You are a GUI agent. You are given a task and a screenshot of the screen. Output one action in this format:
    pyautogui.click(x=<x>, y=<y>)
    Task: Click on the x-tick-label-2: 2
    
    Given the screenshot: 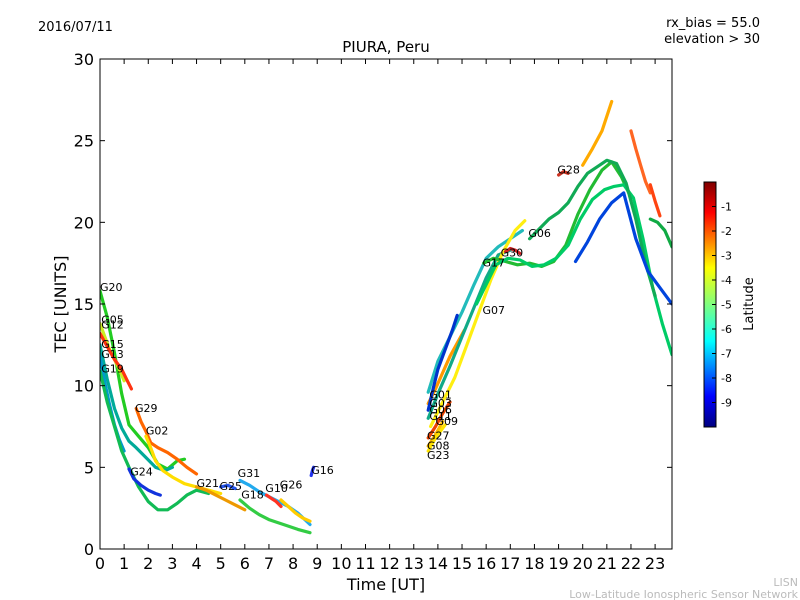 What is the action you would take?
    pyautogui.click(x=148, y=563)
    